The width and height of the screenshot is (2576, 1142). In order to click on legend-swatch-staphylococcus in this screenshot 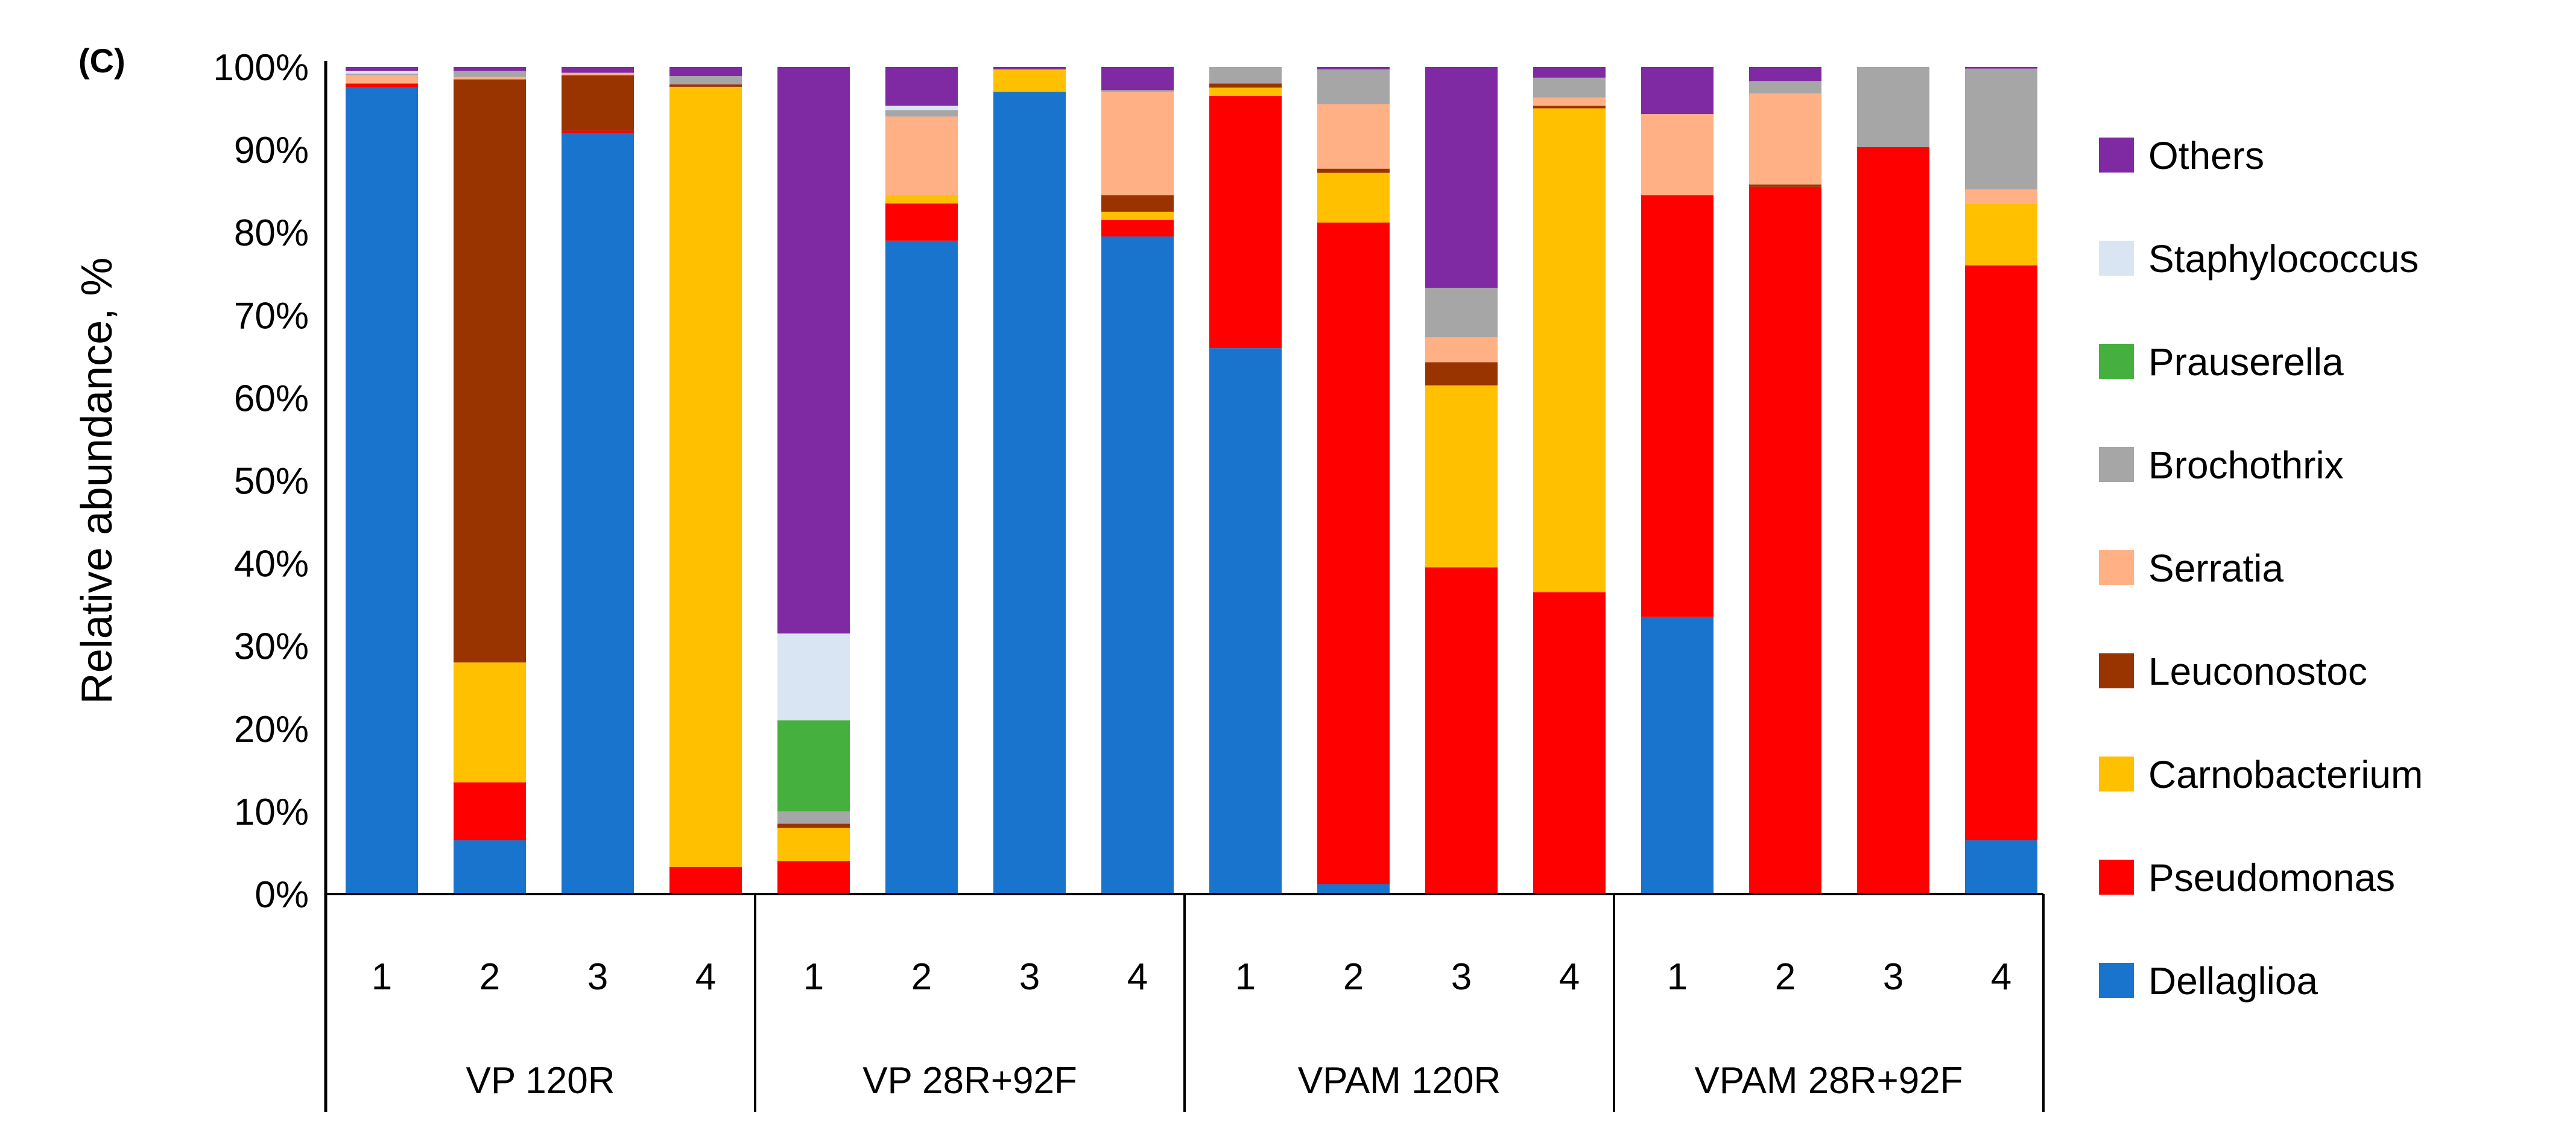, I will do `click(2116, 258)`.